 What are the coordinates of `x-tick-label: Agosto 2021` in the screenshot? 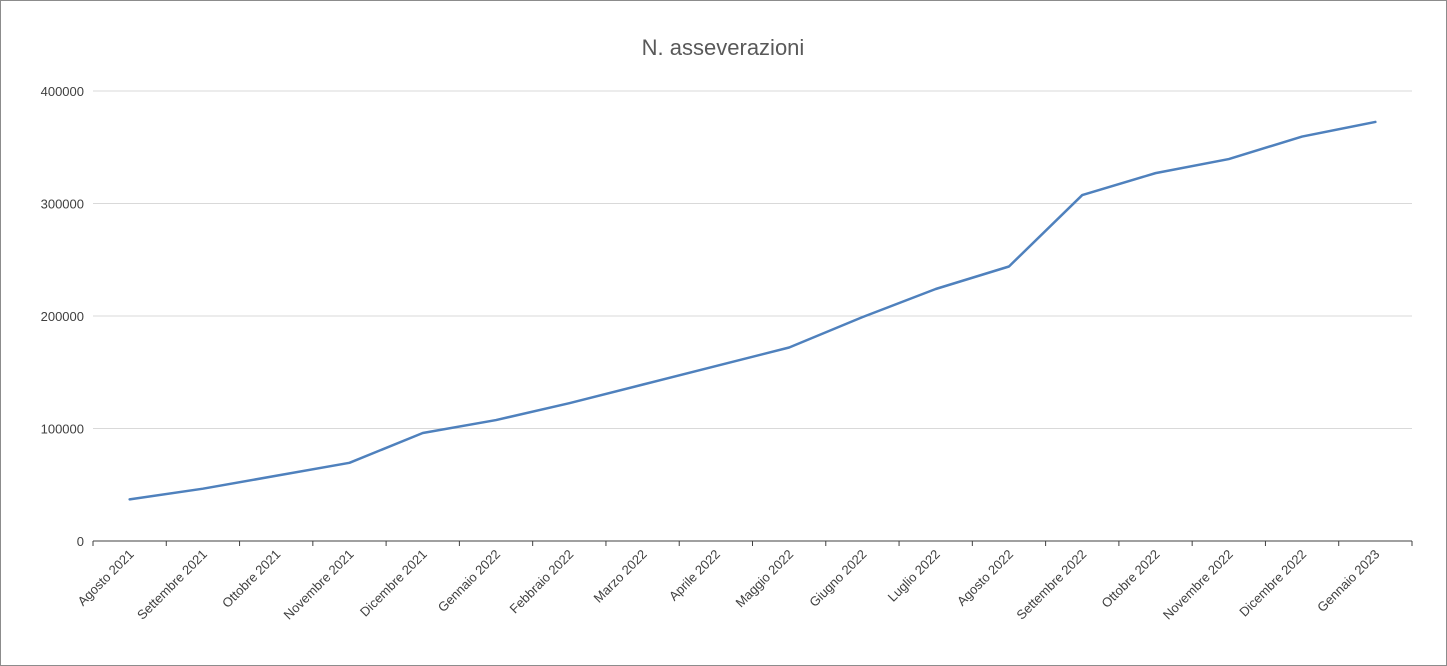 It's located at (106, 578).